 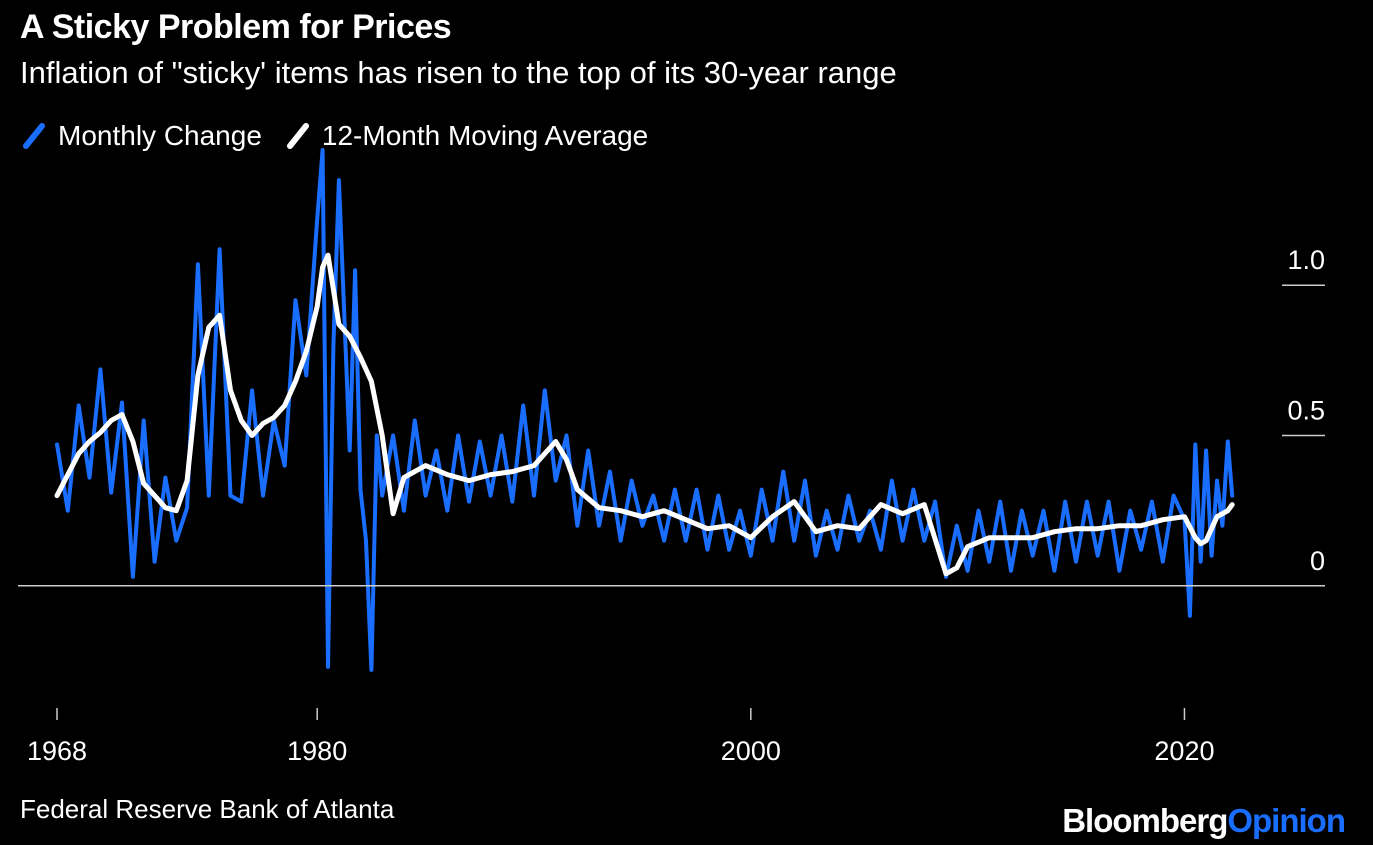 I want to click on x-tick-label: 1980, so click(x=317, y=751).